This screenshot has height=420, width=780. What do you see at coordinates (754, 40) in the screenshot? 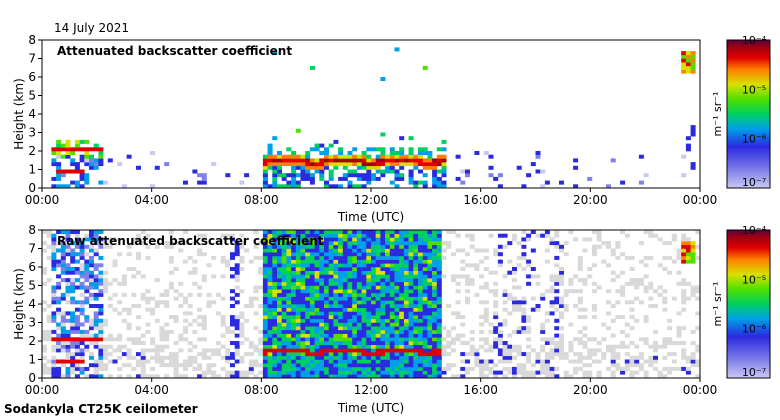
I see `colorbar-tick-label: 10⁻⁴` at bounding box center [754, 40].